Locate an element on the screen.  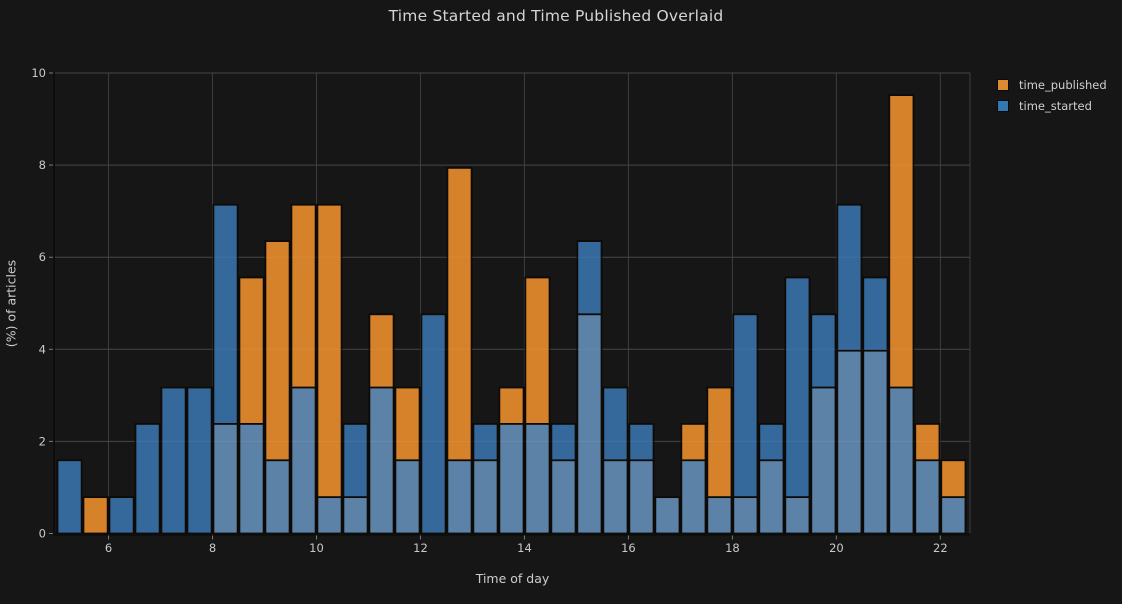
legend-swatch-started is located at coordinates (1003, 106).